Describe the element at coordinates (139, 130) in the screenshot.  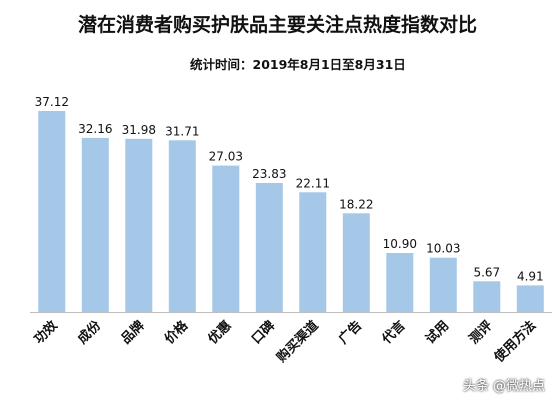
I see `data-label-2: 31.98` at that location.